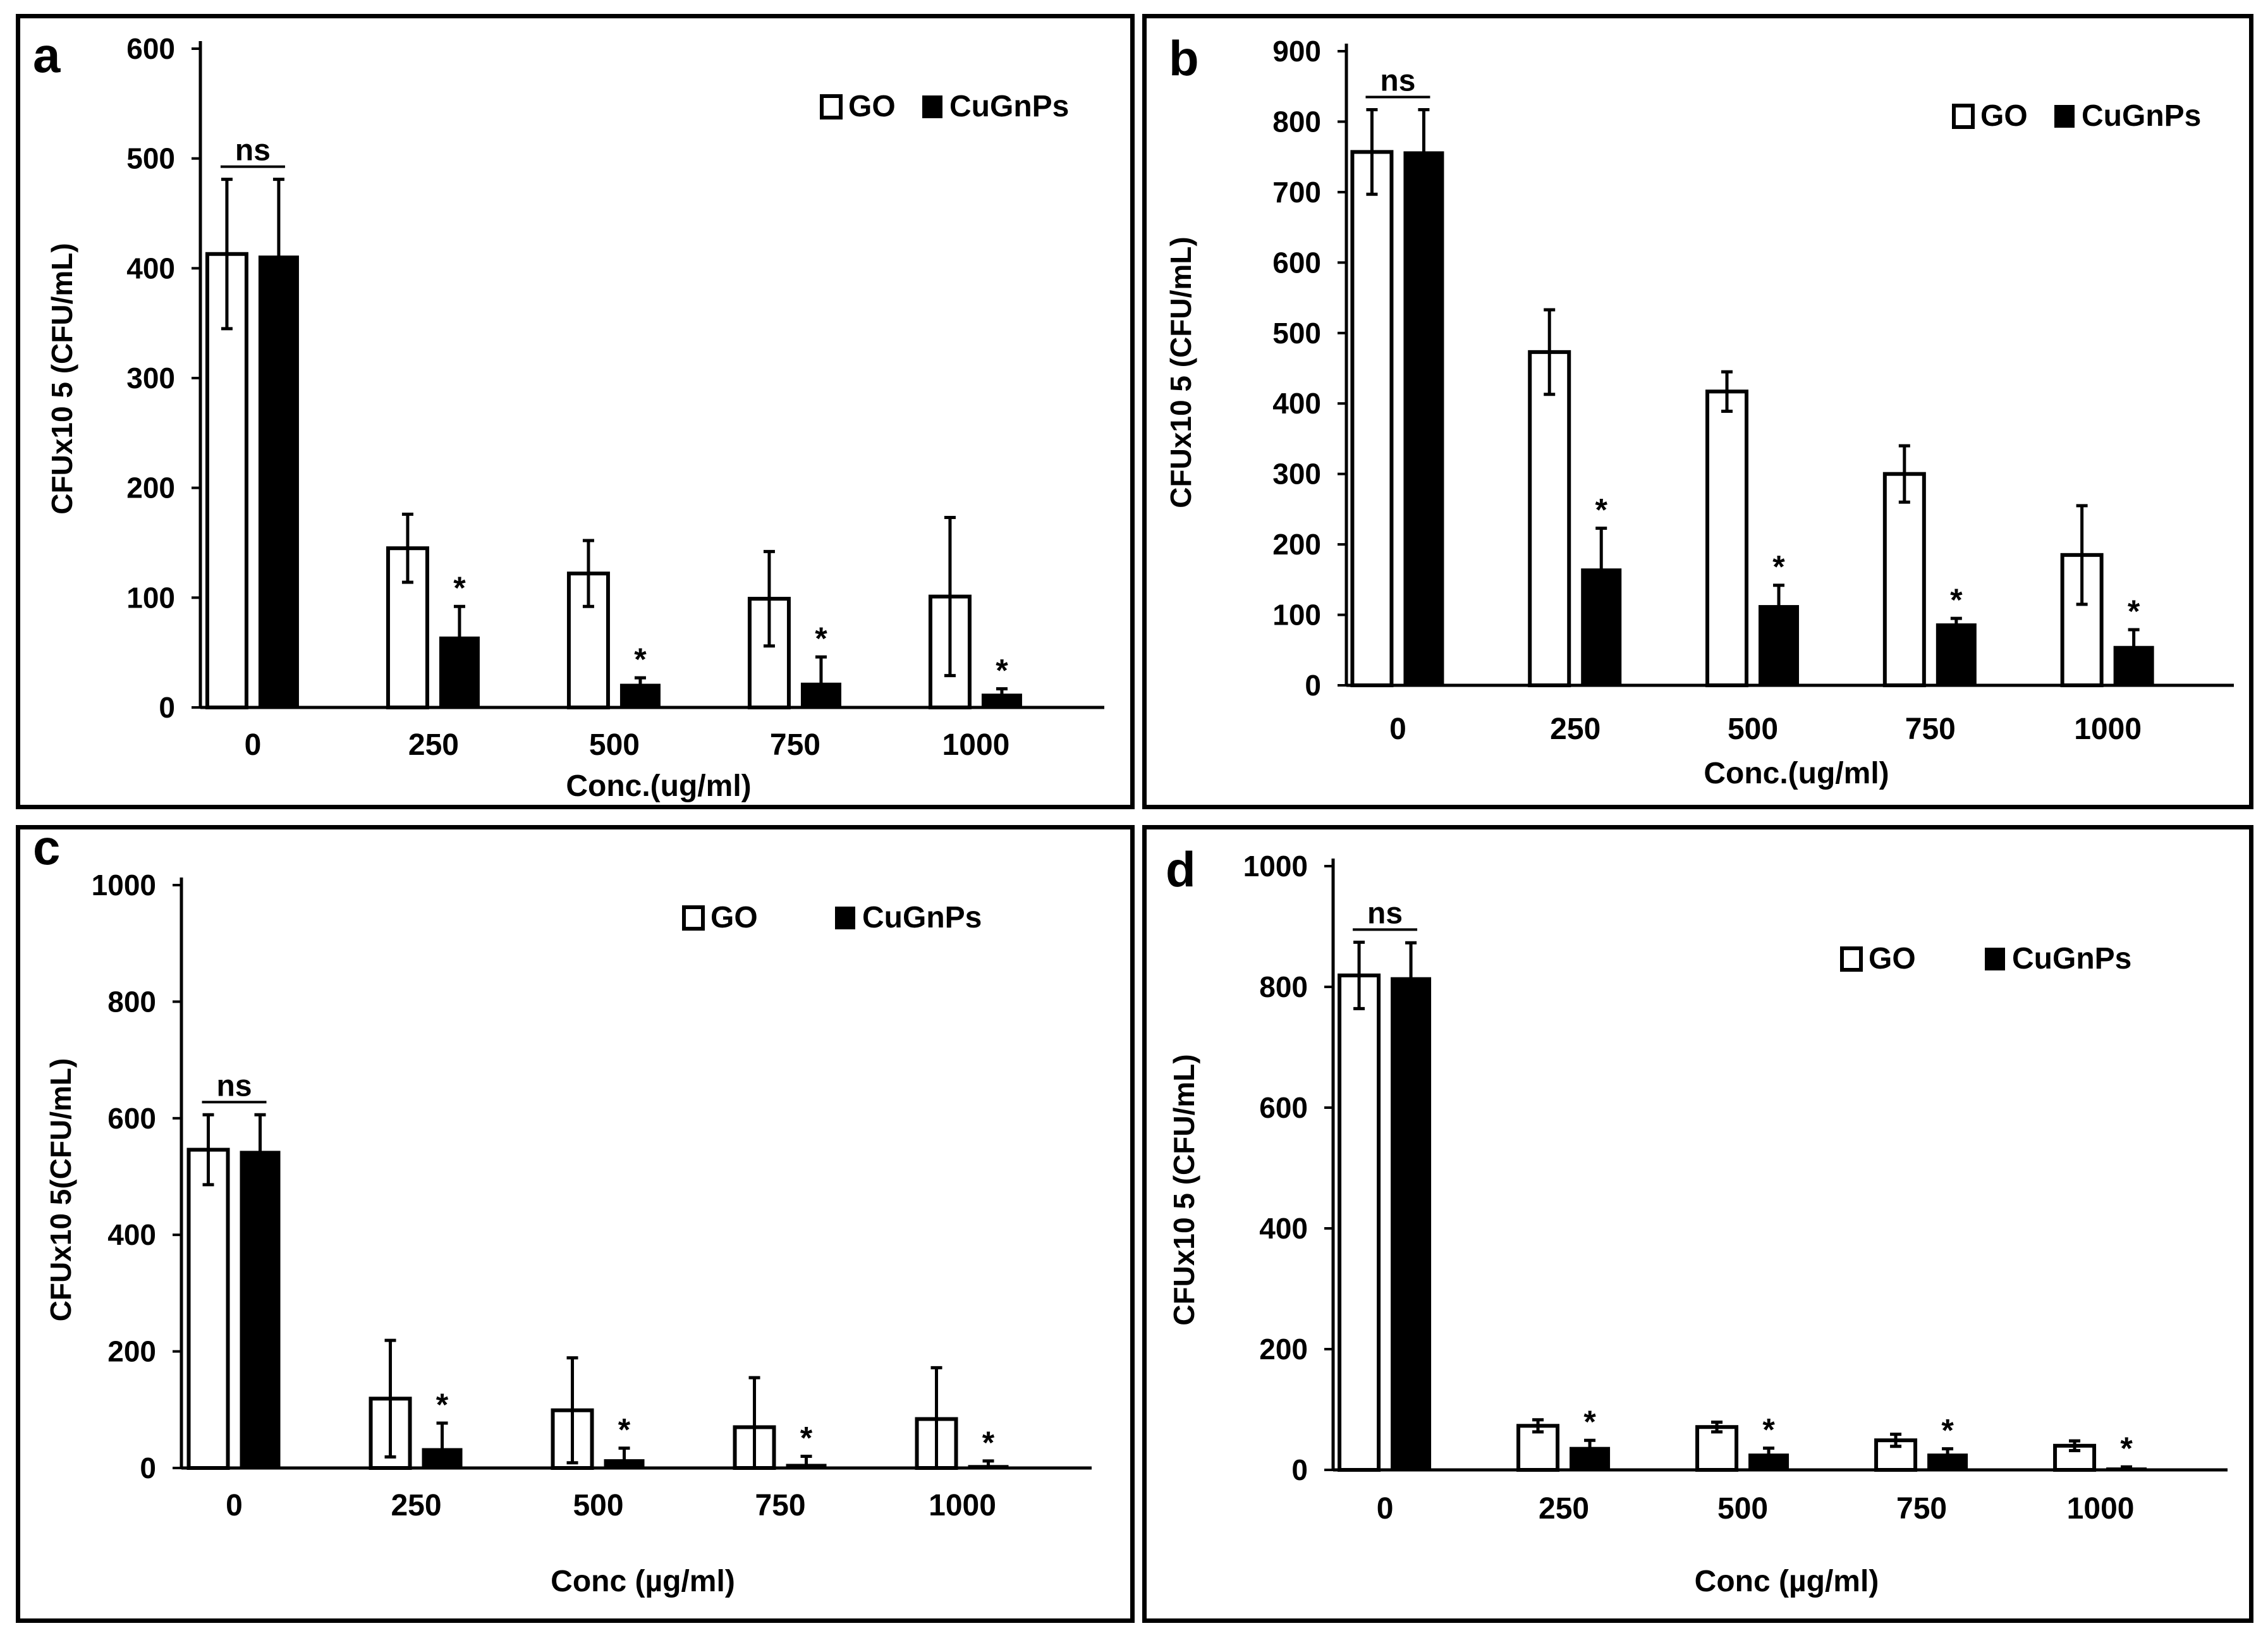  Describe the element at coordinates (61, 1190) in the screenshot. I see `y-axis-label: CFUx10 5(CFU/mL)` at that location.